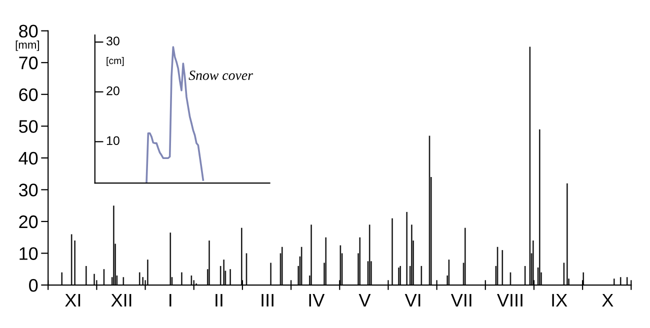 Image resolution: width=650 pixels, height=328 pixels. What do you see at coordinates (72, 300) in the screenshot?
I see `x-tick-label: XI` at bounding box center [72, 300].